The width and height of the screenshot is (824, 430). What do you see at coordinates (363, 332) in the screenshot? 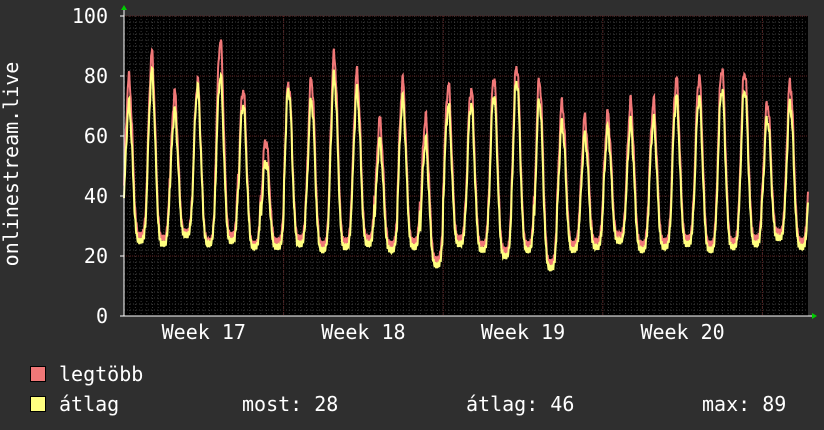
I see `x-tick-label: Week 18` at bounding box center [363, 332].